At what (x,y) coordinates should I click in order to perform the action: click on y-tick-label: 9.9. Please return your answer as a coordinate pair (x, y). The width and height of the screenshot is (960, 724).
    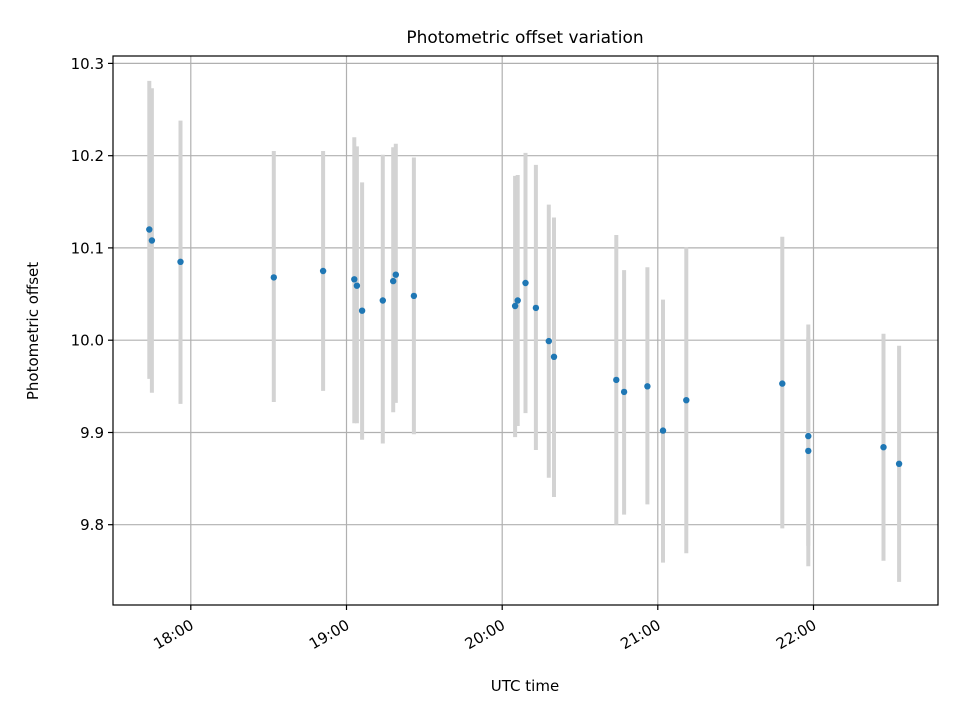
    Looking at the image, I should click on (92, 433).